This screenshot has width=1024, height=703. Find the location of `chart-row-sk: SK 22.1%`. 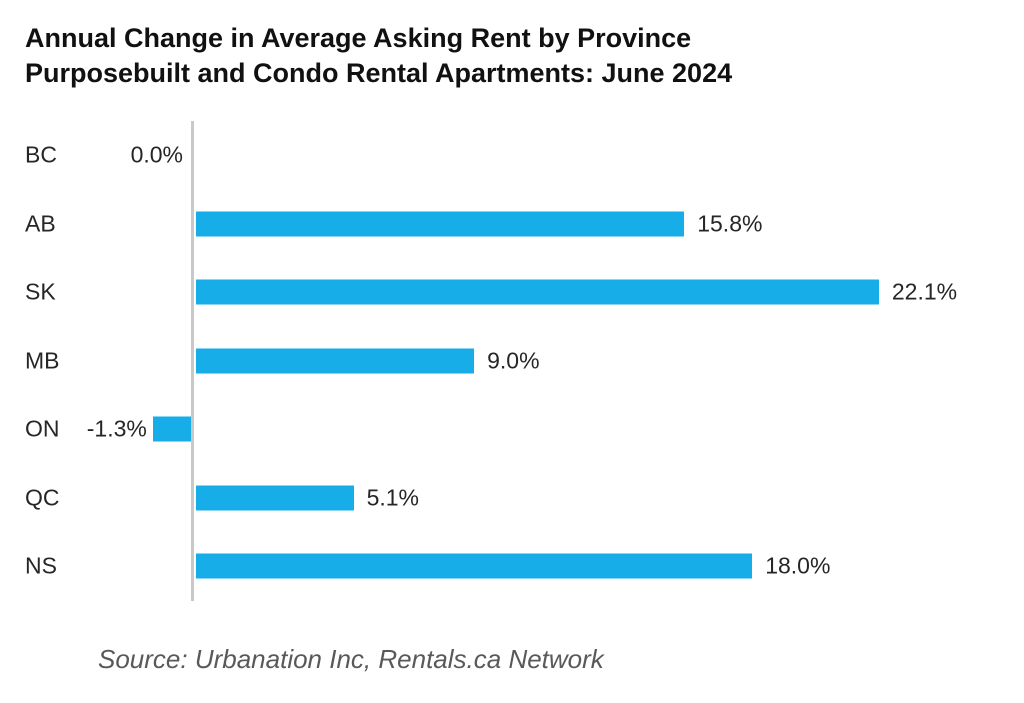

chart-row-sk: SK 22.1% is located at coordinates (512, 292).